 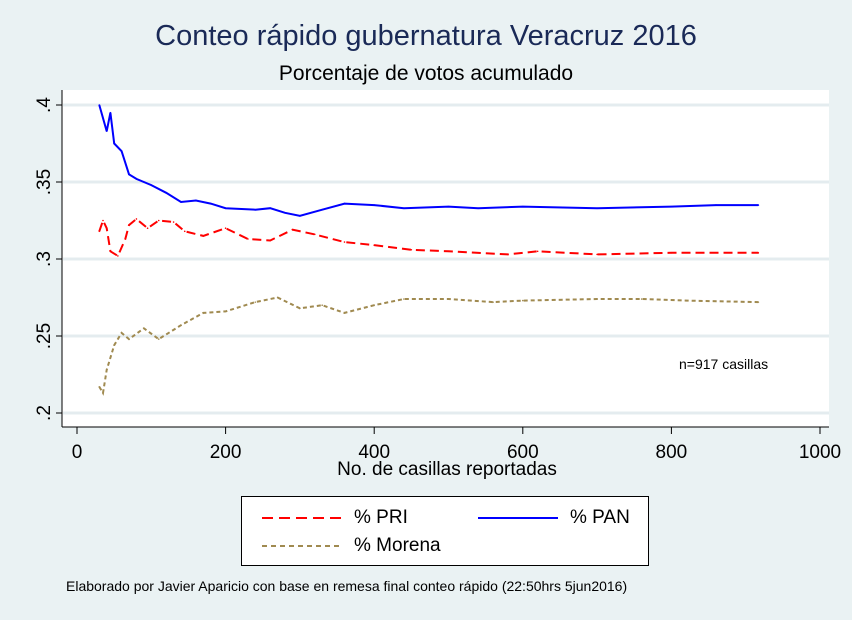 What do you see at coordinates (397, 545) in the screenshot?
I see `legend-label-morena: % Morena` at bounding box center [397, 545].